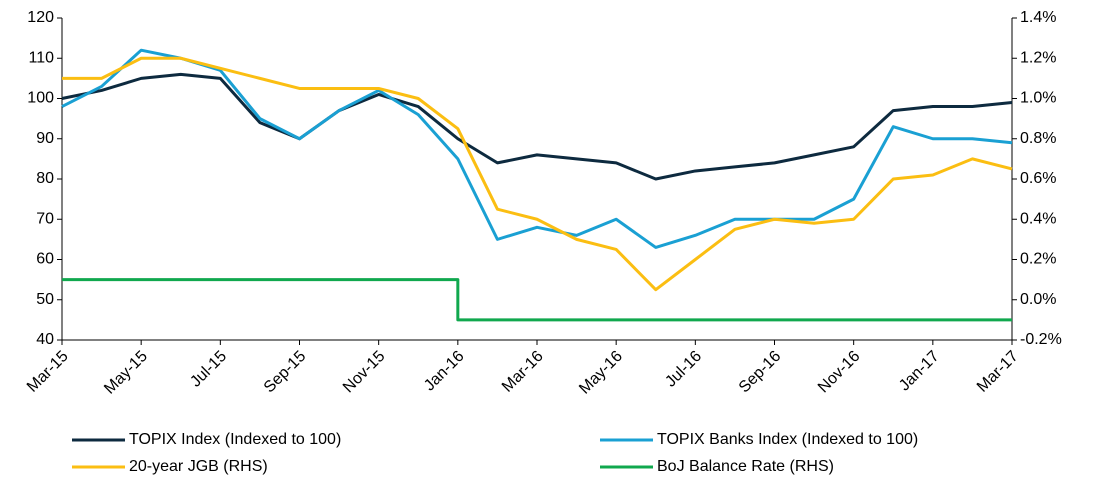 The height and width of the screenshot is (498, 1102). Describe the element at coordinates (1038, 299) in the screenshot. I see `y2-tick-label: 0.0%` at that location.